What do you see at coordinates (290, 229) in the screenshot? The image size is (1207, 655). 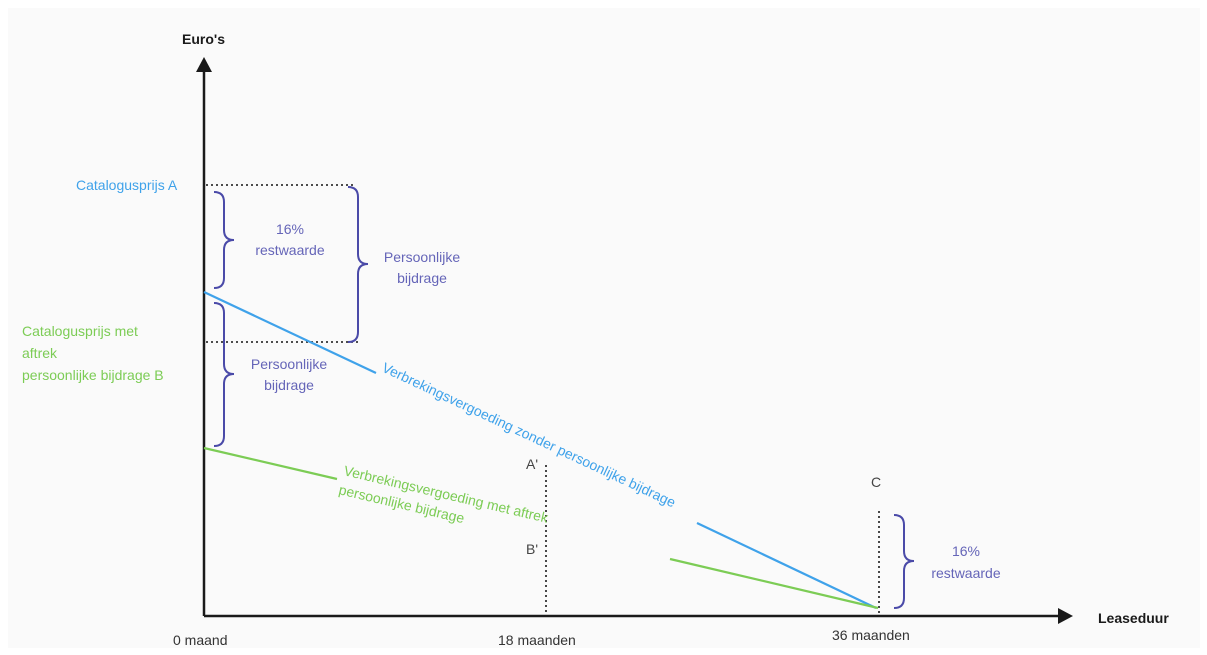 I see `label-restwaarde-left-line1: 16%` at bounding box center [290, 229].